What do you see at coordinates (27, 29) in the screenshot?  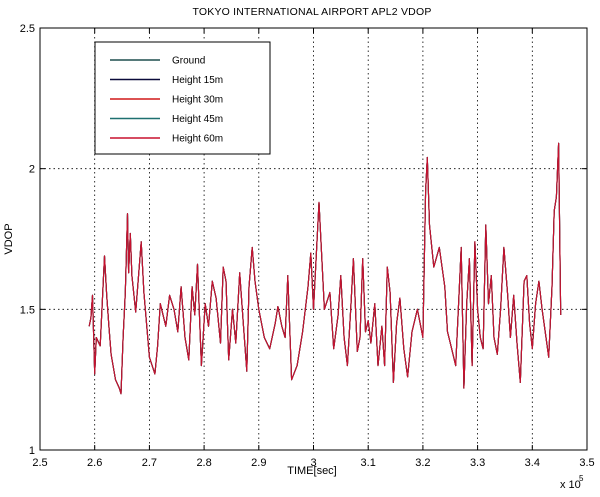 I see `y-tick-label: 2.5` at bounding box center [27, 29].